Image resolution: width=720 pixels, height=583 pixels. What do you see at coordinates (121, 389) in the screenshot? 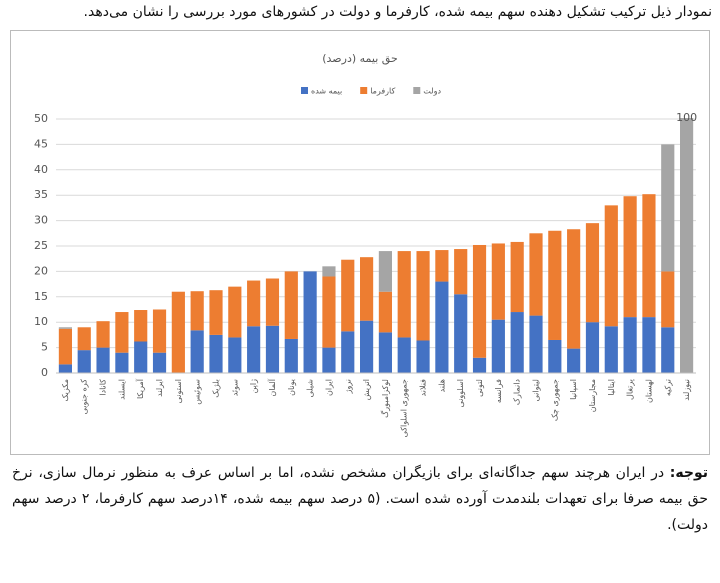
I see `x-tick-label: ایسلند` at bounding box center [121, 389].